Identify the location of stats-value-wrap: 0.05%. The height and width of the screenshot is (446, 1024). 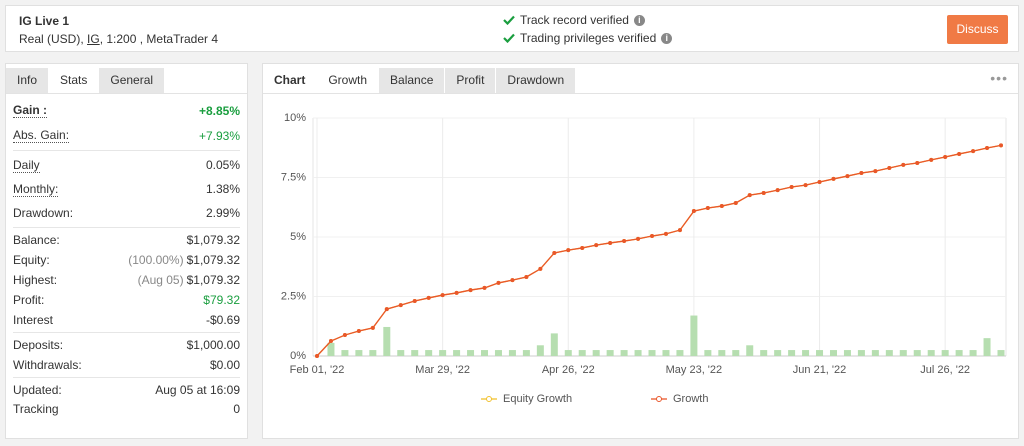
(223, 165).